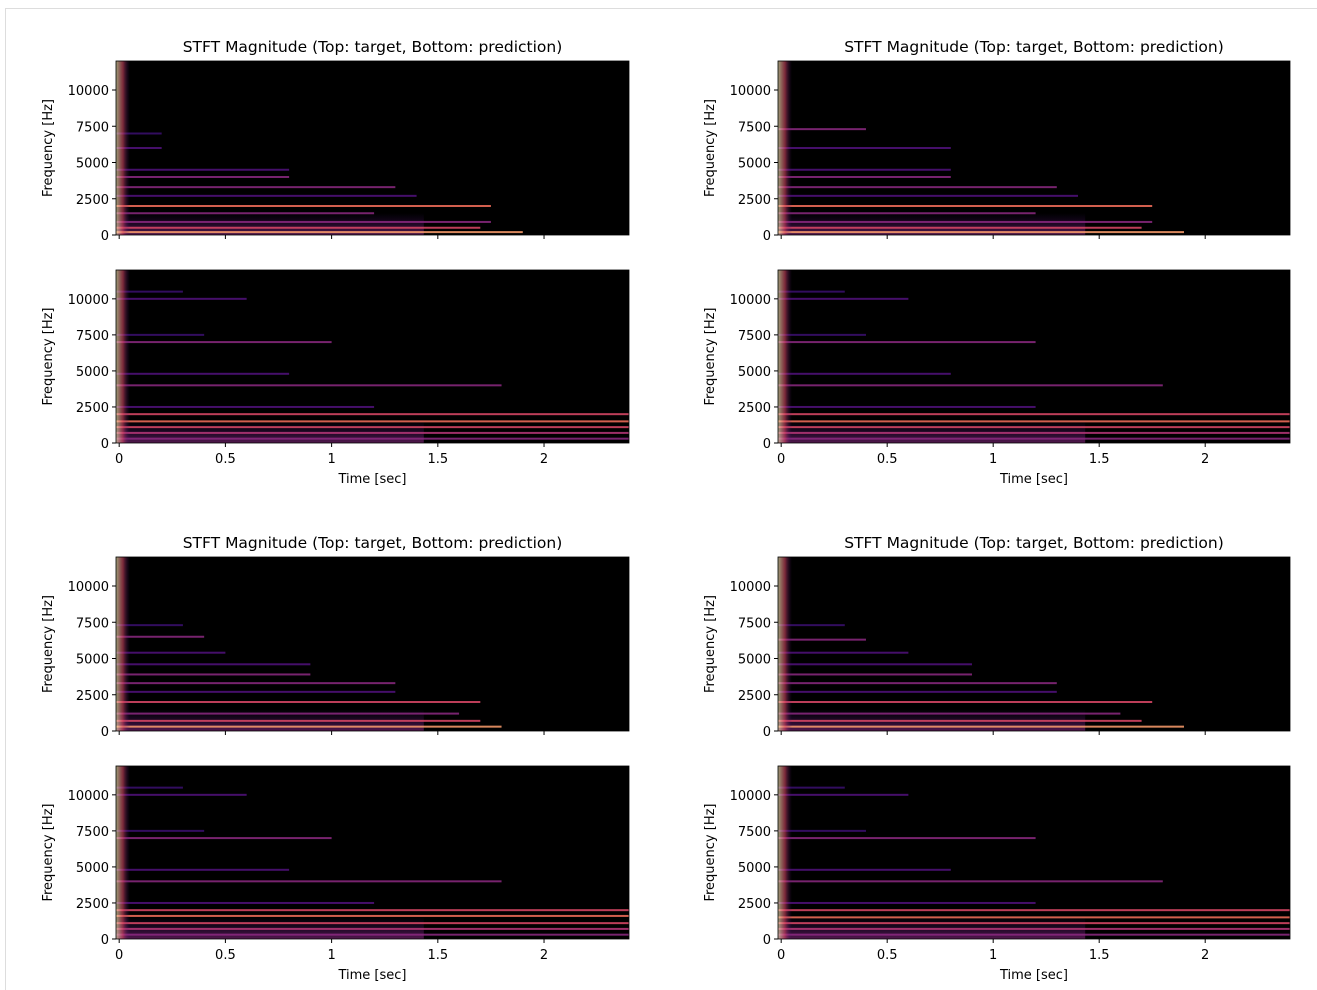 The height and width of the screenshot is (990, 1317). I want to click on x-axis-label: Time [sec], so click(371, 975).